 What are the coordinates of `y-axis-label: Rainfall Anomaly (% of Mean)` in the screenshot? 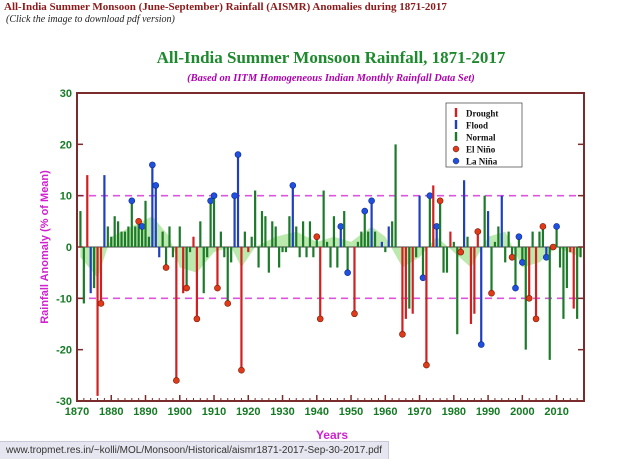 It's located at (45, 247).